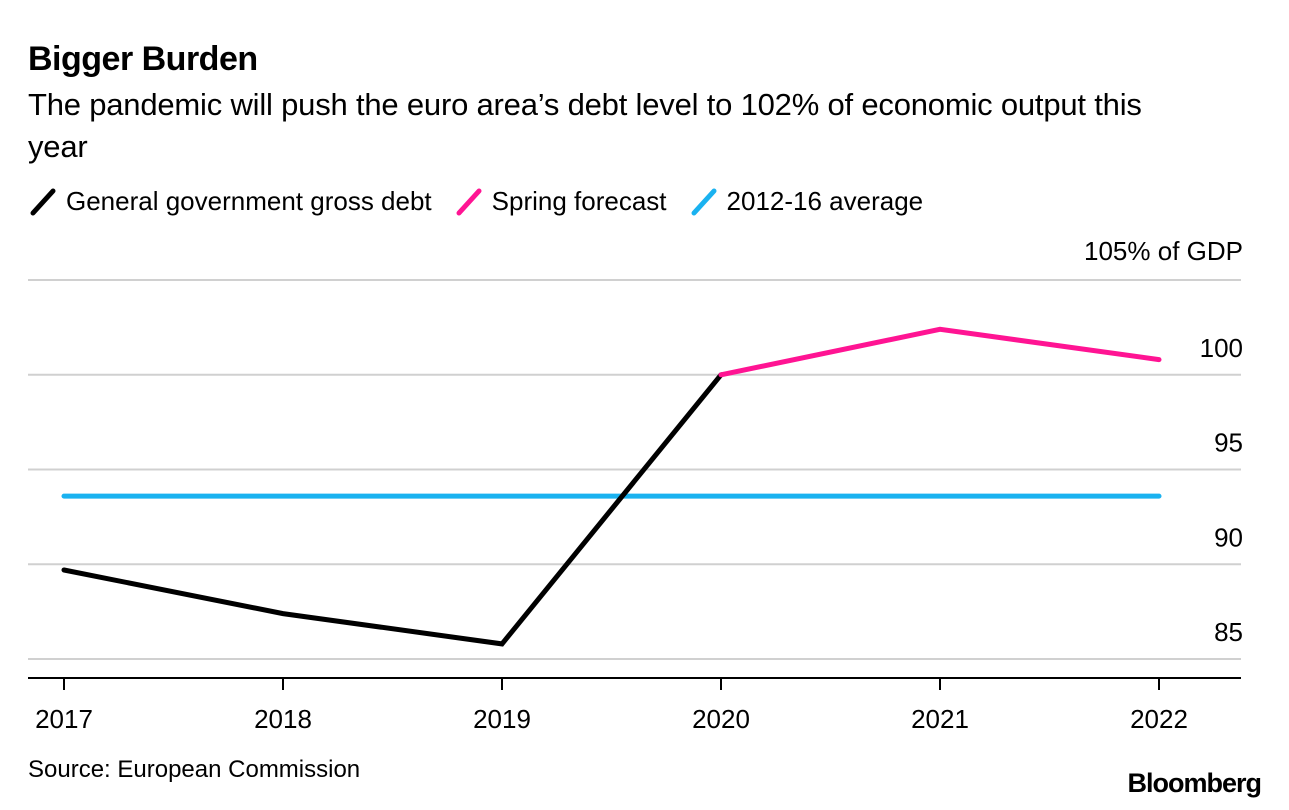  I want to click on x-tick-label-2017: 2017, so click(64, 719).